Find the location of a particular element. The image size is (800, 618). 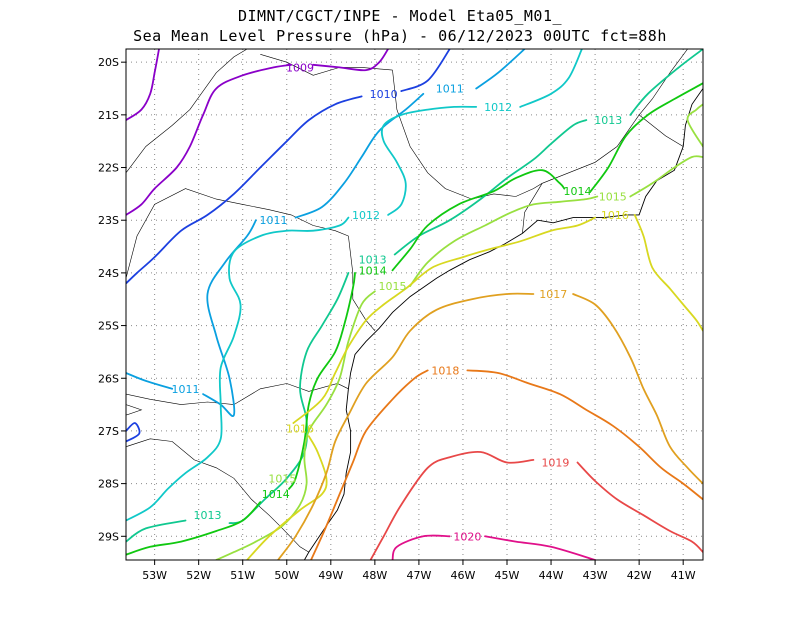

y-tick-label: 20S is located at coordinates (108, 62).